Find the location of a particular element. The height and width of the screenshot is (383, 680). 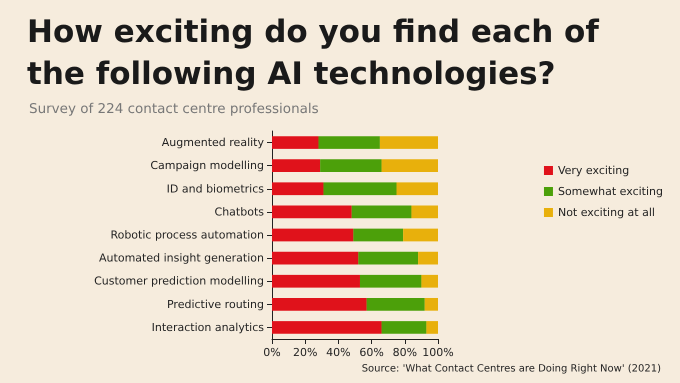

x-tick-label: 80% is located at coordinates (405, 352).